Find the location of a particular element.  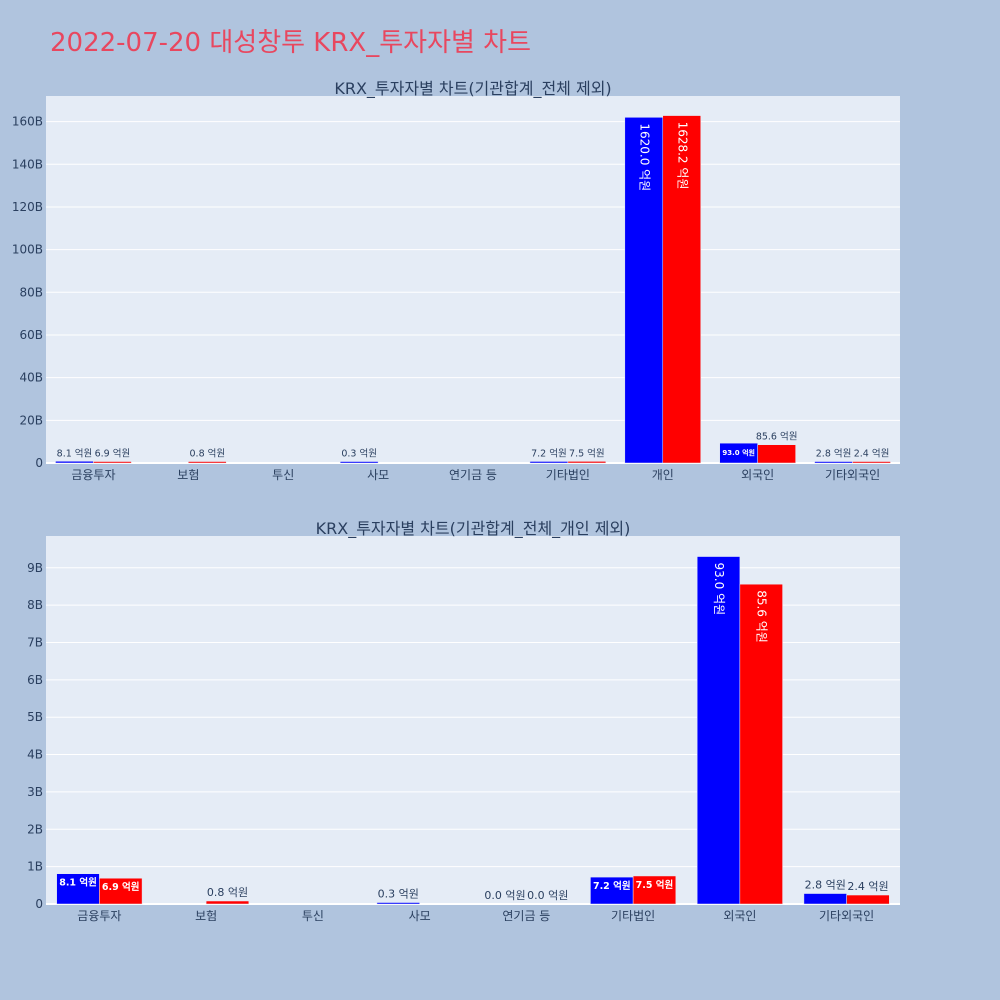

y-tick-label: 1B is located at coordinates (35, 867).